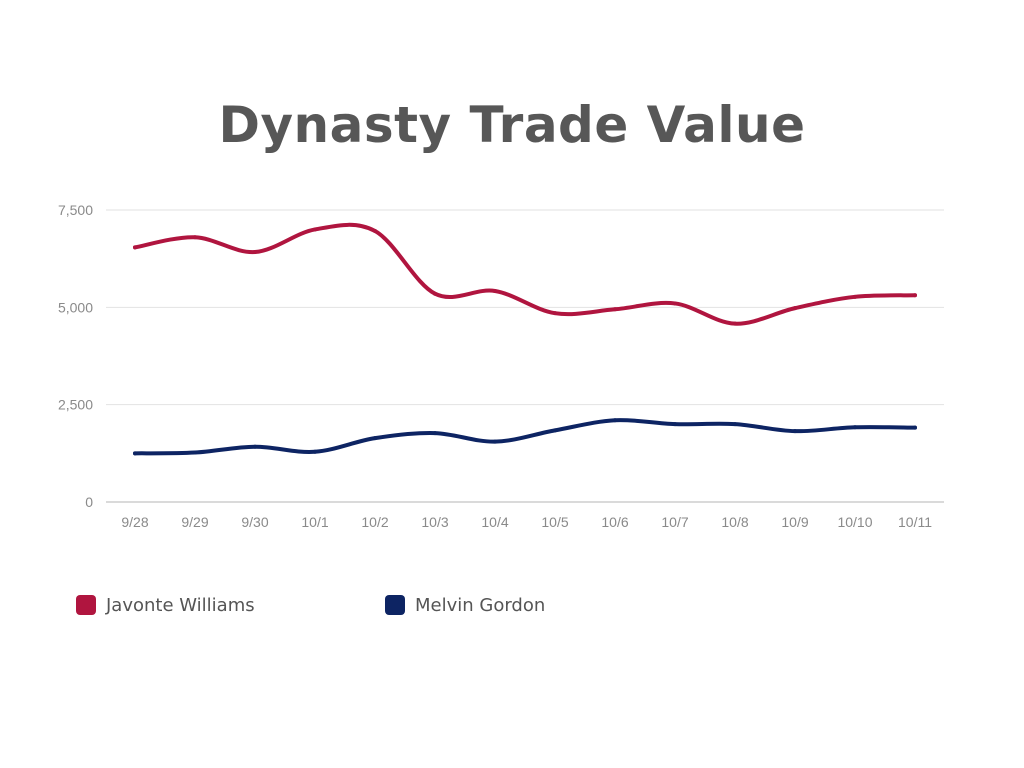  What do you see at coordinates (89, 502) in the screenshot?
I see `y-tick-label: 0` at bounding box center [89, 502].